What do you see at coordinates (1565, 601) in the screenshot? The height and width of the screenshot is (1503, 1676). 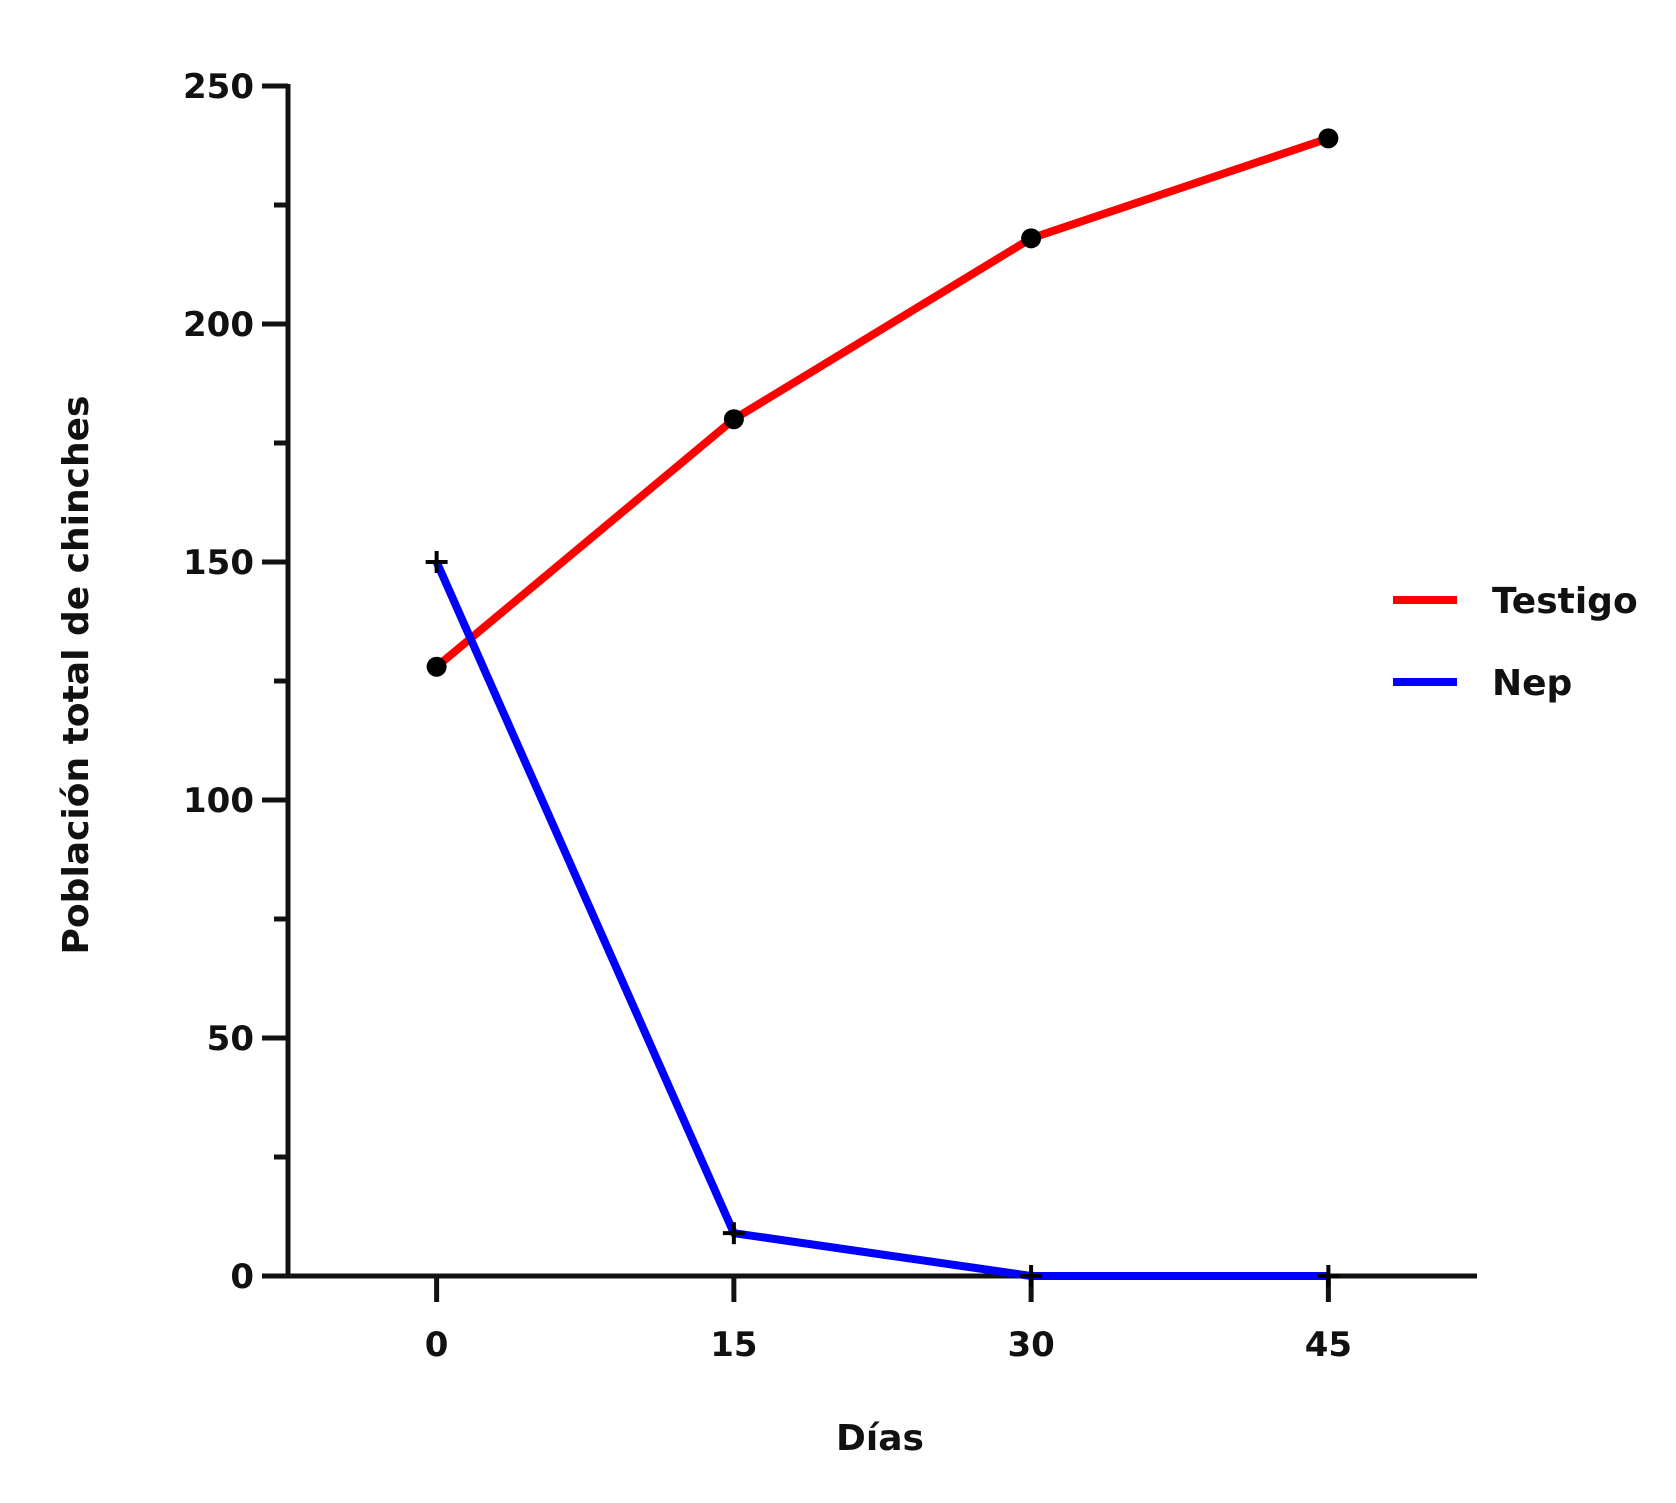 I see `legend-label-testigo: Testigo` at bounding box center [1565, 601].